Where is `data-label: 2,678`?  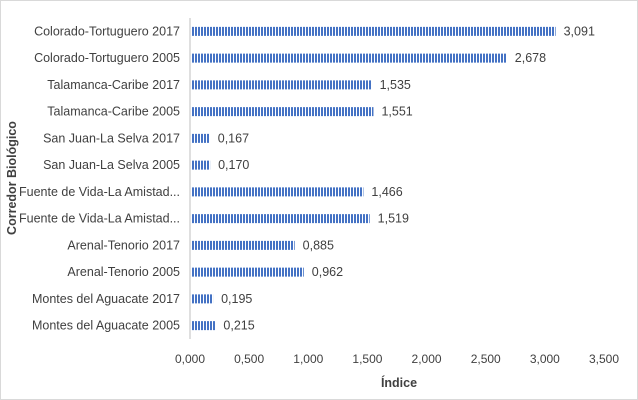 data-label: 2,678 is located at coordinates (530, 58).